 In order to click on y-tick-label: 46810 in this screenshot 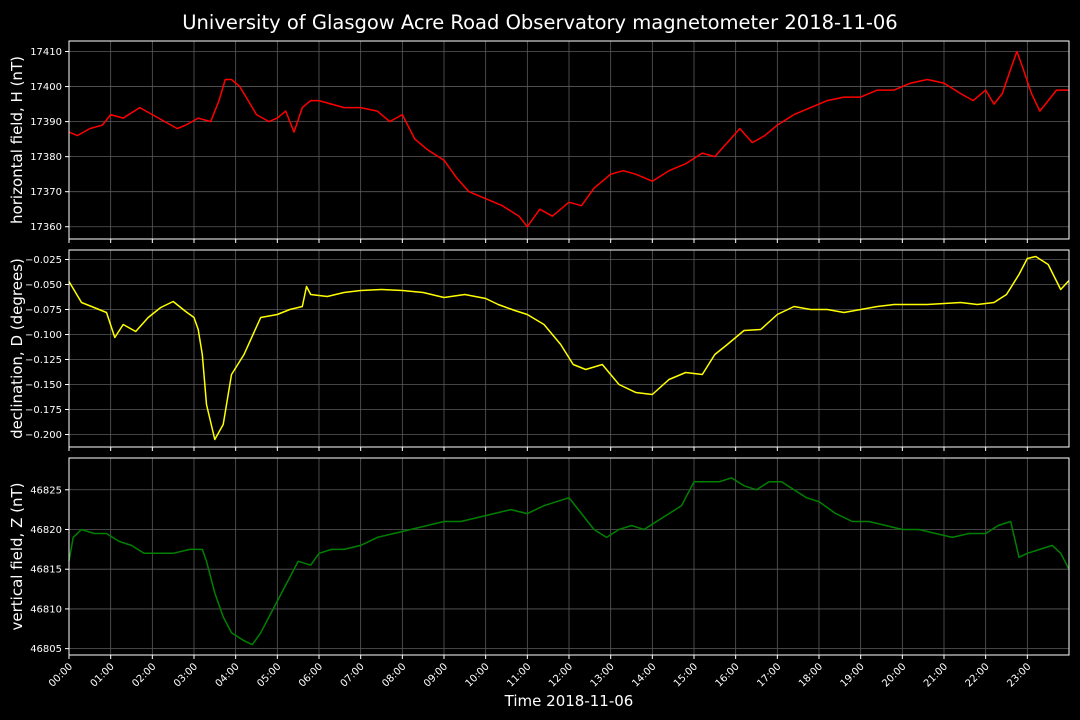, I will do `click(46, 609)`.